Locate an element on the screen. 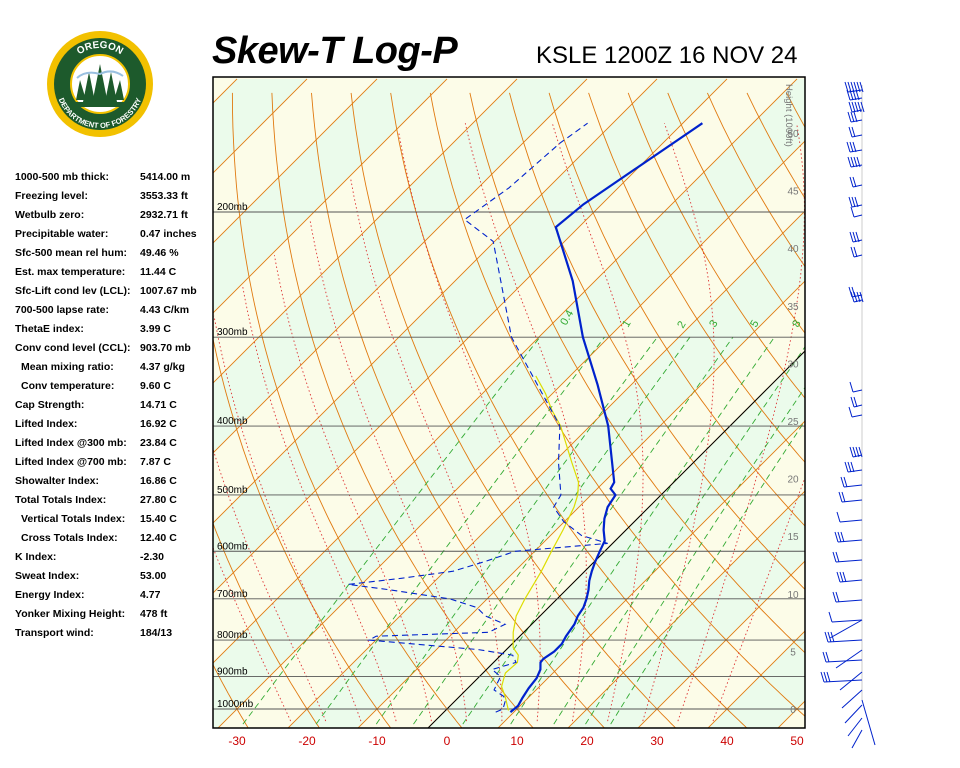 The width and height of the screenshot is (960, 768). height-tick-label: 15 is located at coordinates (793, 537).